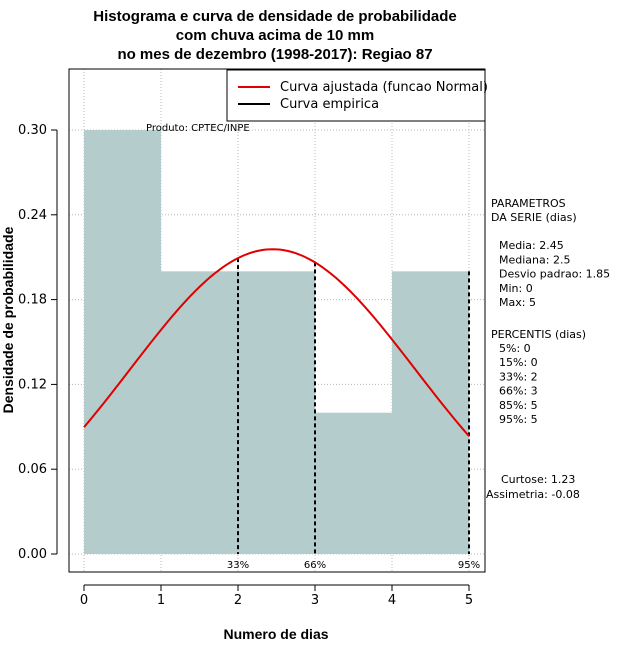  Describe the element at coordinates (469, 565) in the screenshot. I see `percentile-label-2: 95%` at that location.